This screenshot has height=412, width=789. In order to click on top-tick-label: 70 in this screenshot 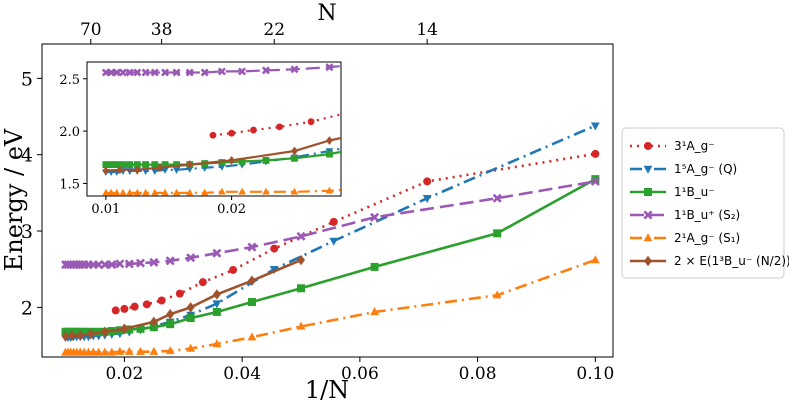, I will do `click(91, 30)`.